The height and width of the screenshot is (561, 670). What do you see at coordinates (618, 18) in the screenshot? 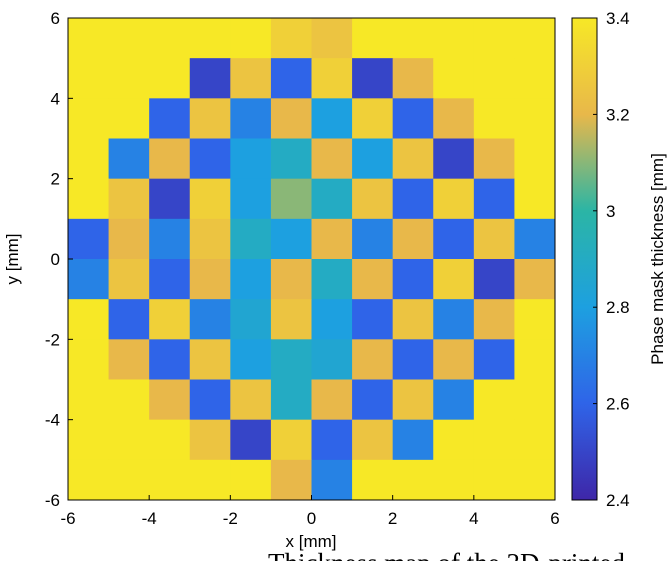
I see `colorbar-tick-label: 3.4` at bounding box center [618, 18].